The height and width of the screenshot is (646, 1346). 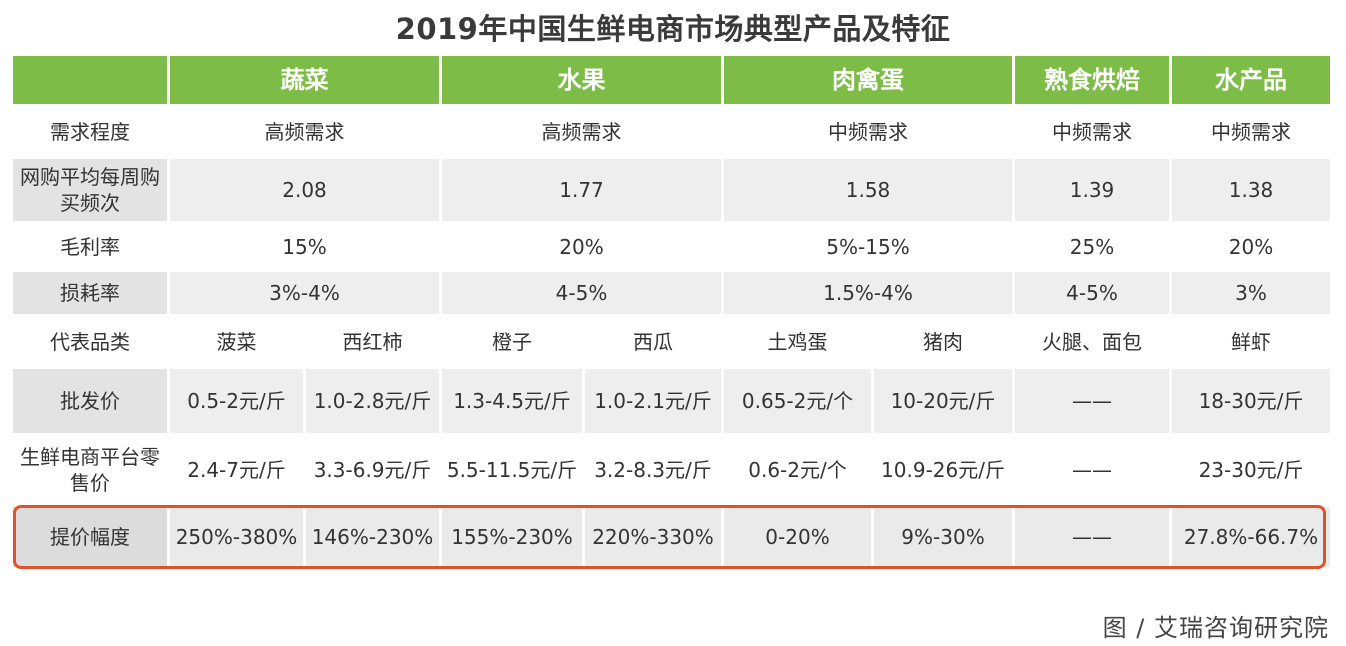 I want to click on table-cell: 155%-230%, so click(x=513, y=539).